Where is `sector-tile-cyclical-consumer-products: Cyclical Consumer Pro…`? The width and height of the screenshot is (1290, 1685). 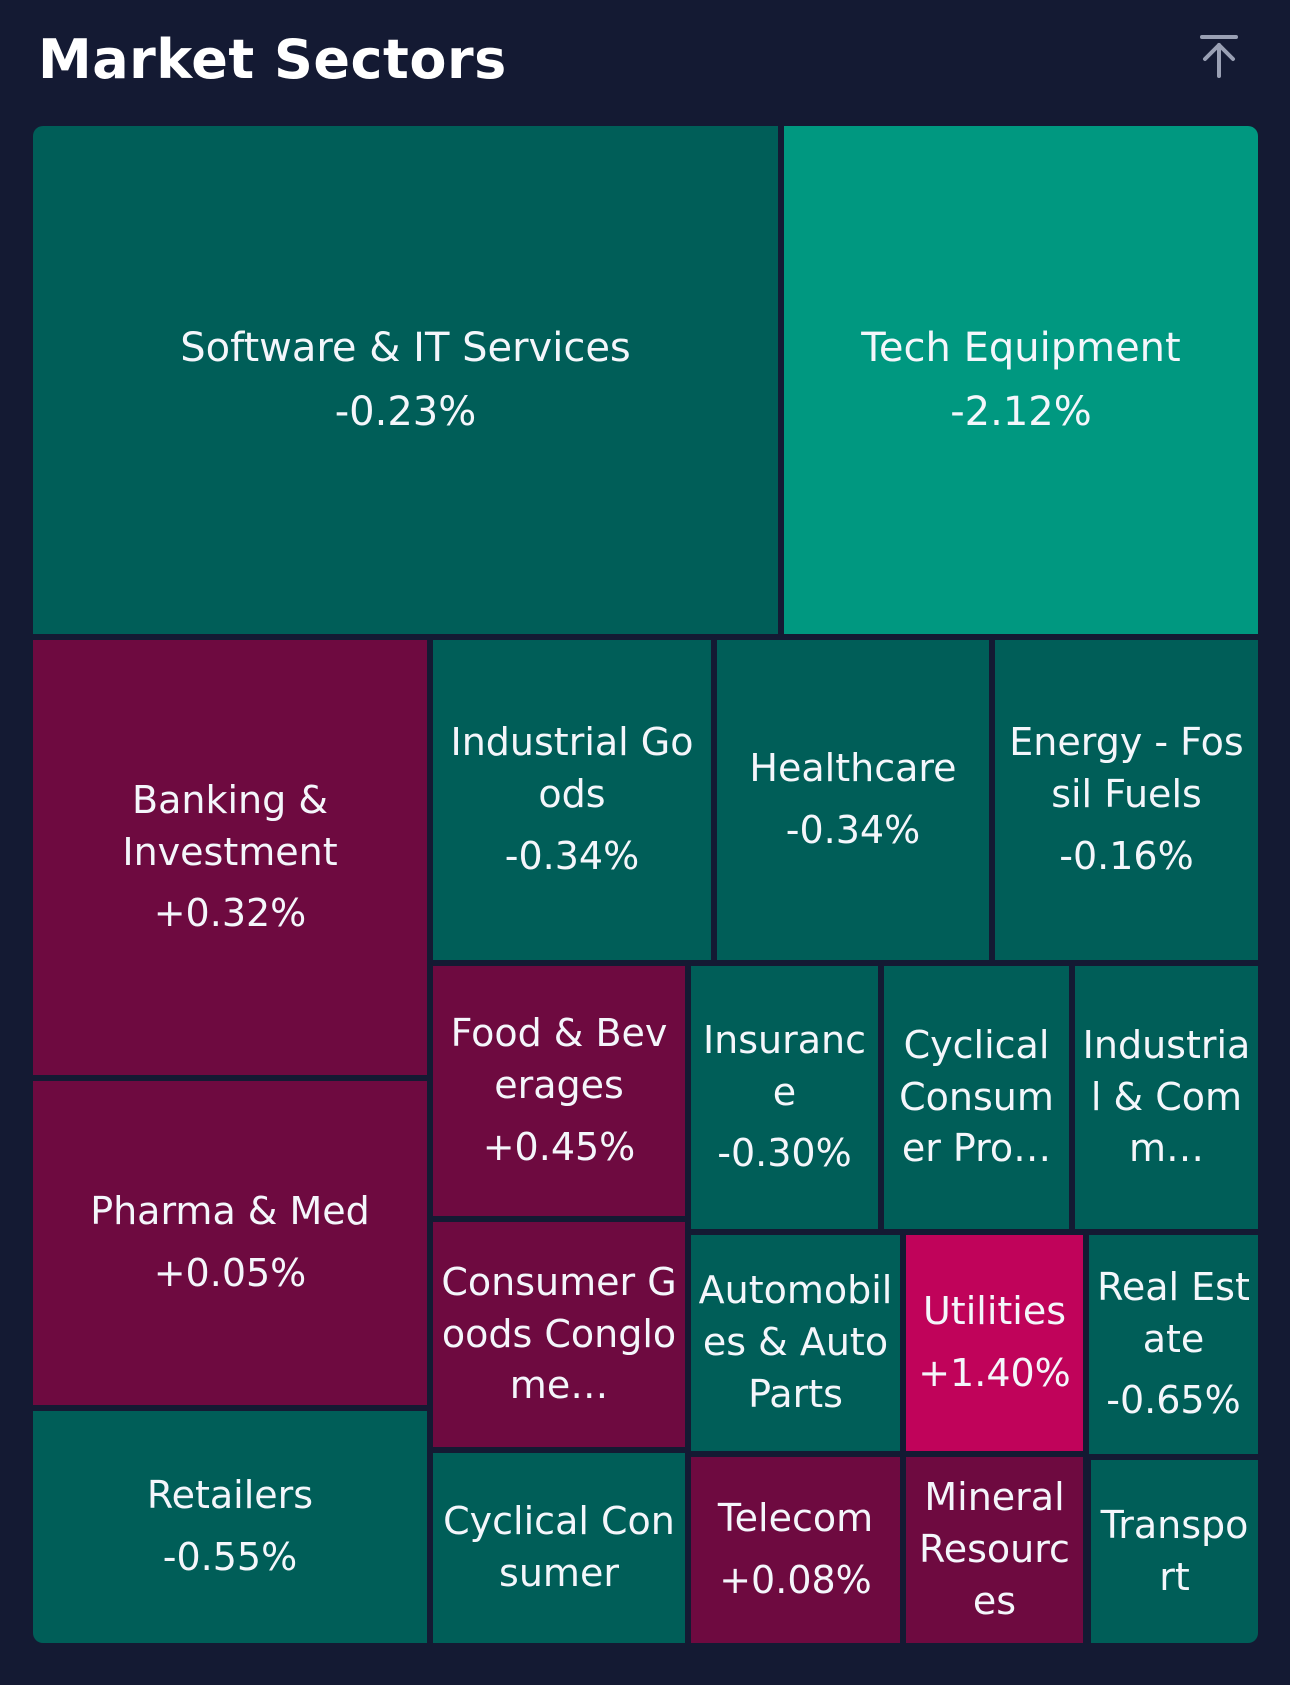
sector-tile-cyclical-consumer-products: Cyclical Consumer Pro… is located at coordinates (976, 1097).